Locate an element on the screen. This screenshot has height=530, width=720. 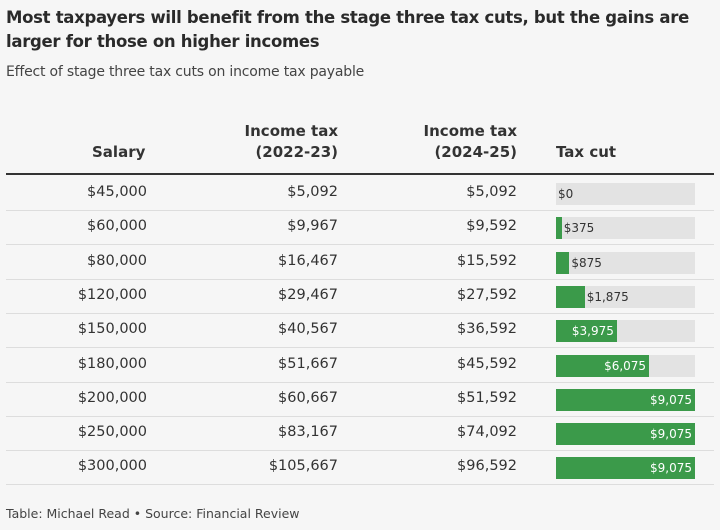
table-row: $80,000 $16,467 $15,592 $875 is located at coordinates (360, 262).